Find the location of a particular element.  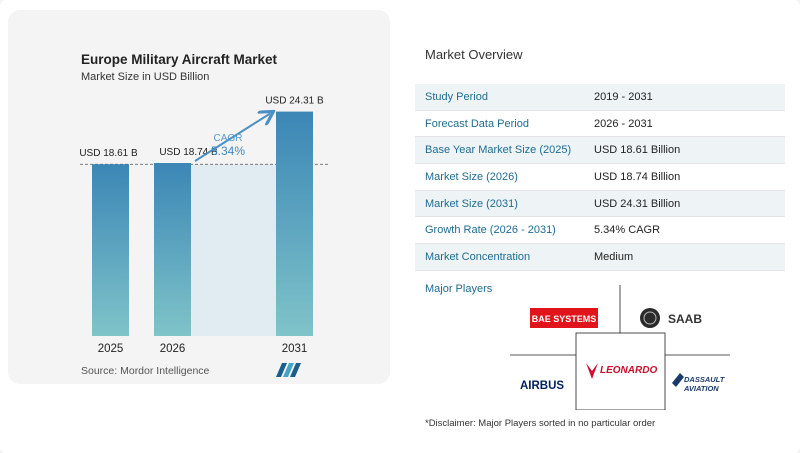

overview-row: Market Size (2026) USD 18.74 Billion is located at coordinates (600, 177).